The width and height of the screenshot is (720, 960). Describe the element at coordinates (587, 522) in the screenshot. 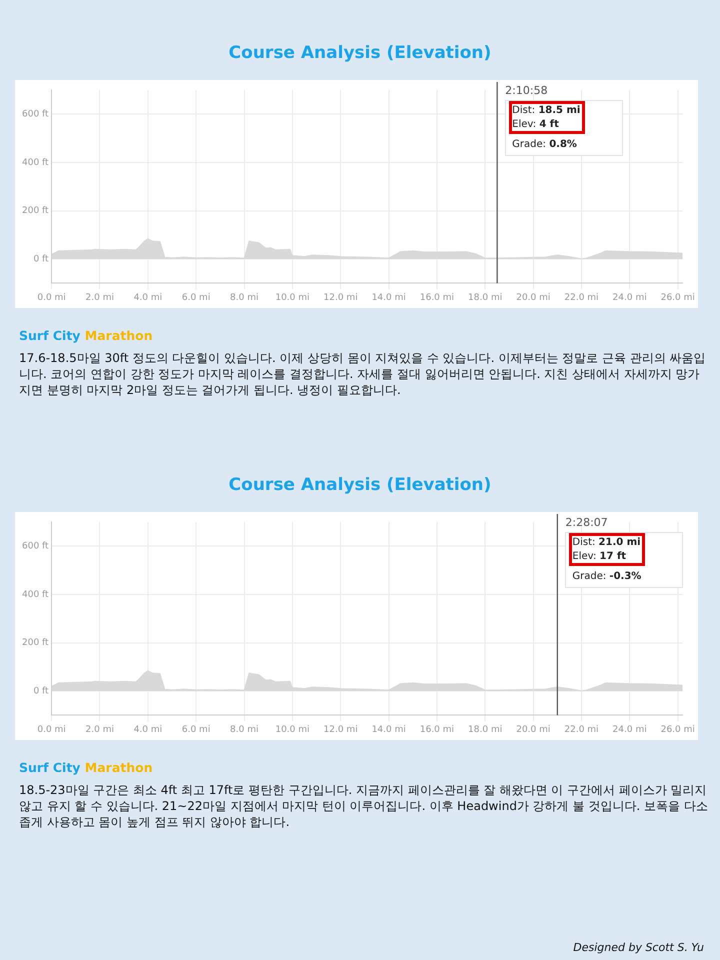

I see `annotation: 2:28:07` at that location.